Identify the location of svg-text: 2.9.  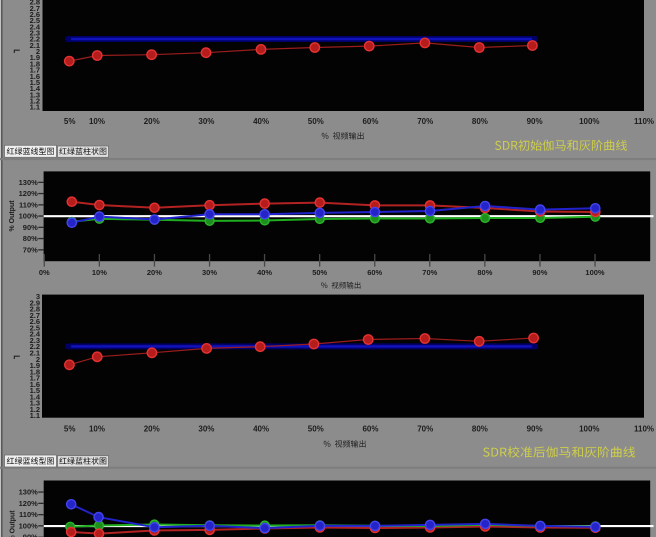
(35, 303).